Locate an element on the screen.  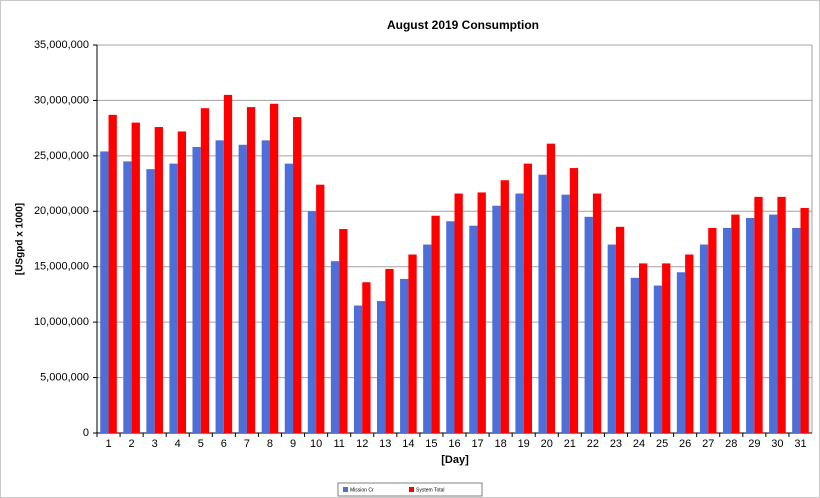
x-tick-label: 26 is located at coordinates (685, 444).